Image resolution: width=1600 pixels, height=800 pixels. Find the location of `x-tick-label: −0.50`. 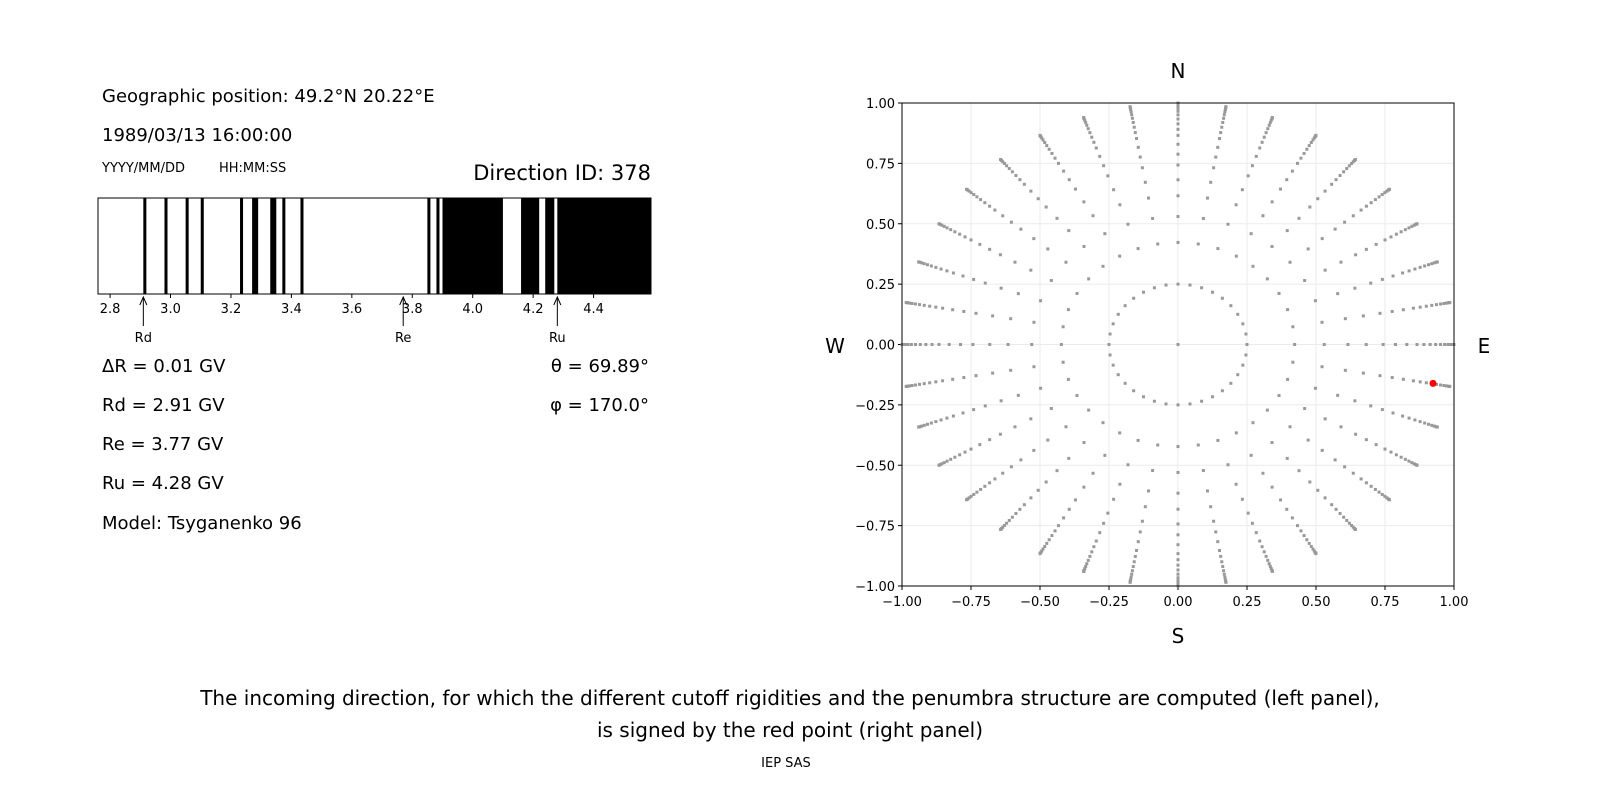

x-tick-label: −0.50 is located at coordinates (1040, 602).